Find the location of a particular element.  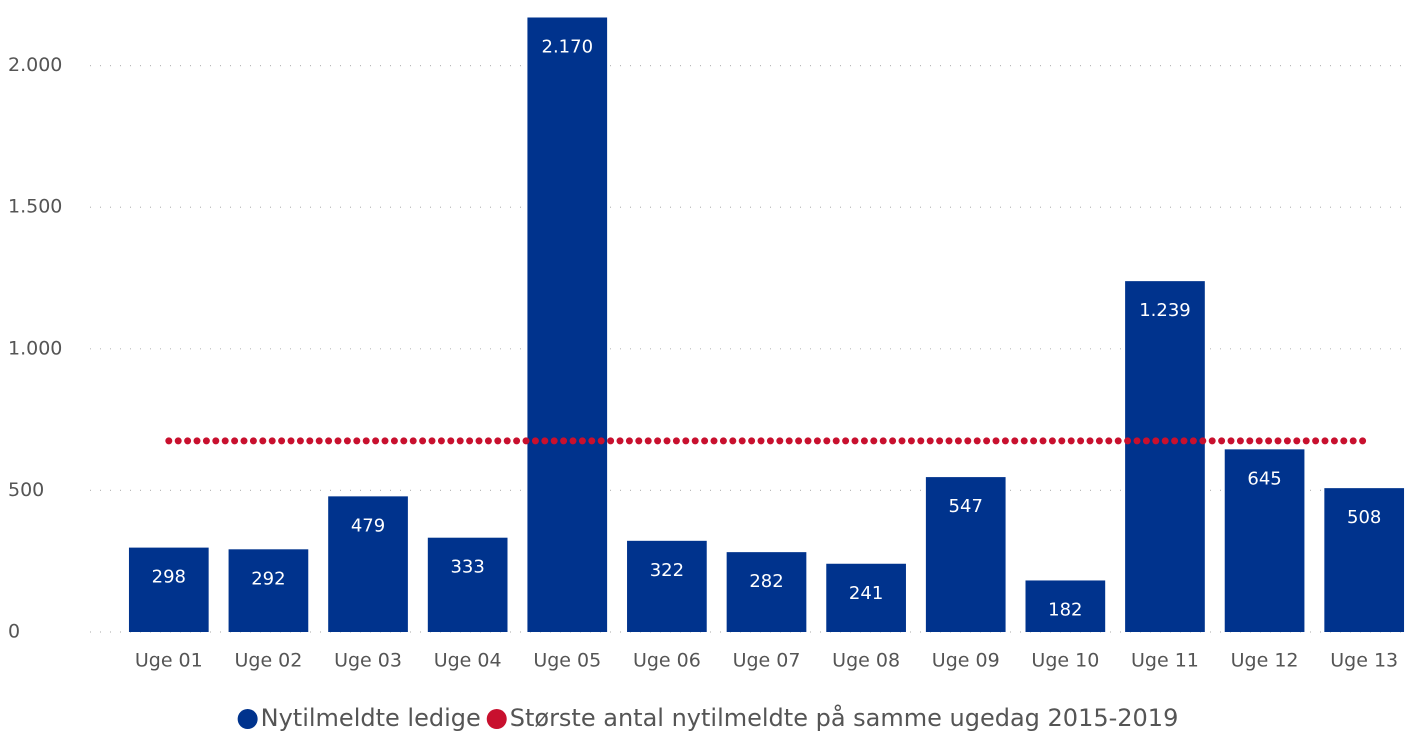

x-tick-label: Uge 12 is located at coordinates (1265, 661).